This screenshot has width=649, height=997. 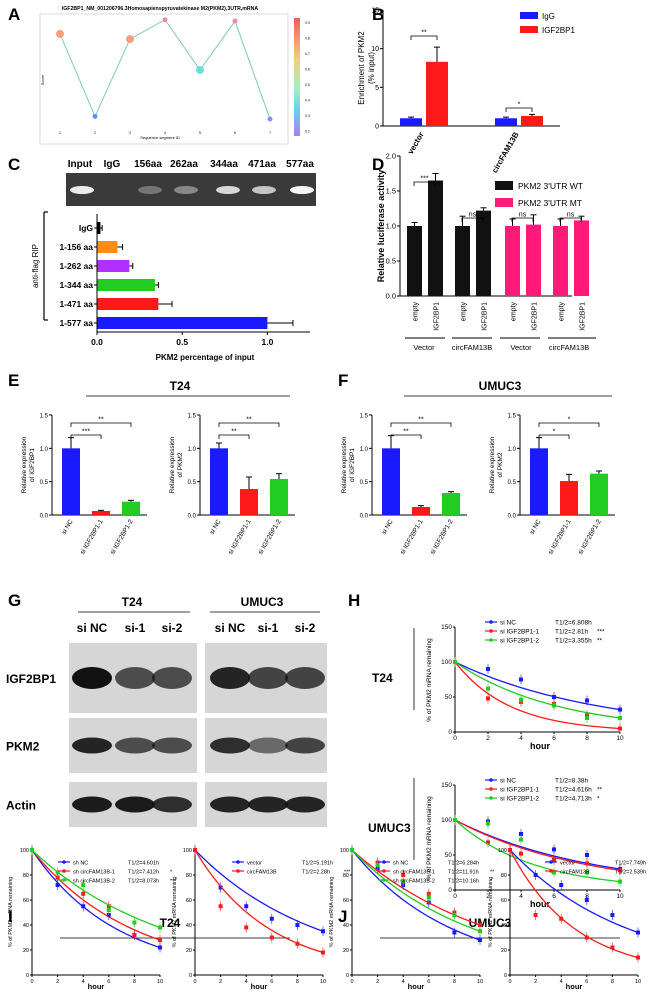 What do you see at coordinates (571, 632) in the screenshot?
I see `half-life-label: T1/2=2.81h` at bounding box center [571, 632].